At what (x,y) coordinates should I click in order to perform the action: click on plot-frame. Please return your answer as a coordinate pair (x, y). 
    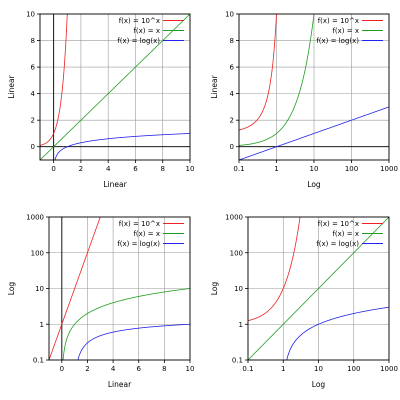
    Looking at the image, I should click on (115, 87).